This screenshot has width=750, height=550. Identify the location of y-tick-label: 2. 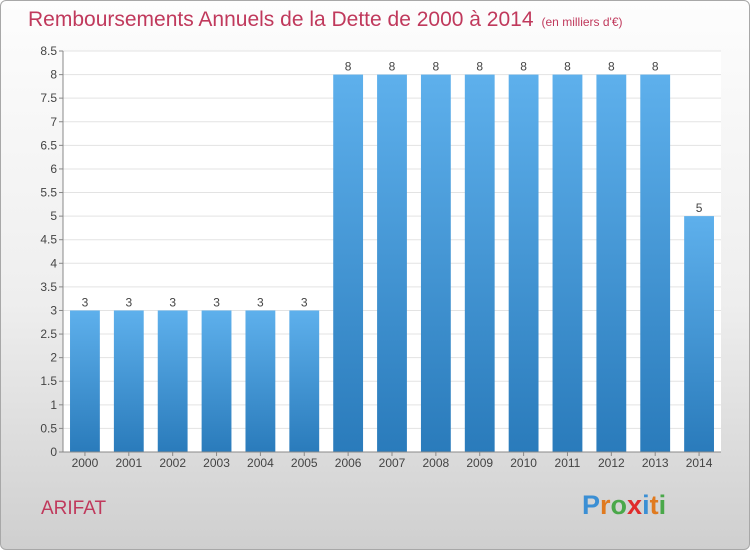
(53, 358).